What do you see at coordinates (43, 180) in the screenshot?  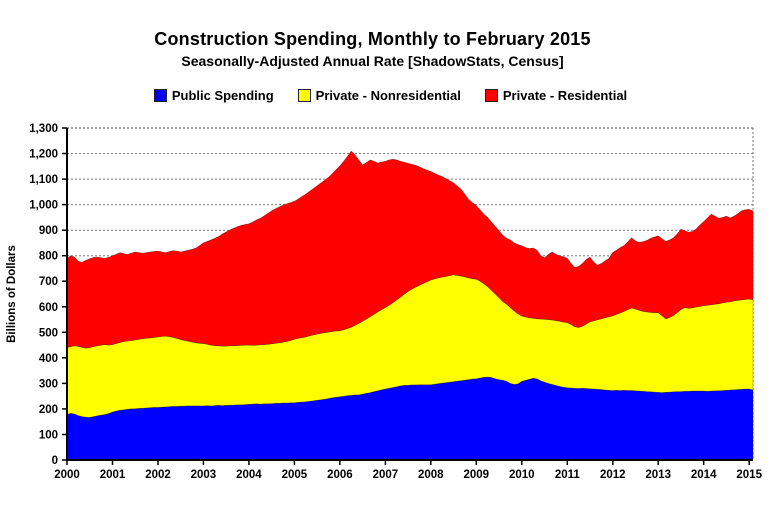 I see `y-tick-label: 1,100` at bounding box center [43, 180].